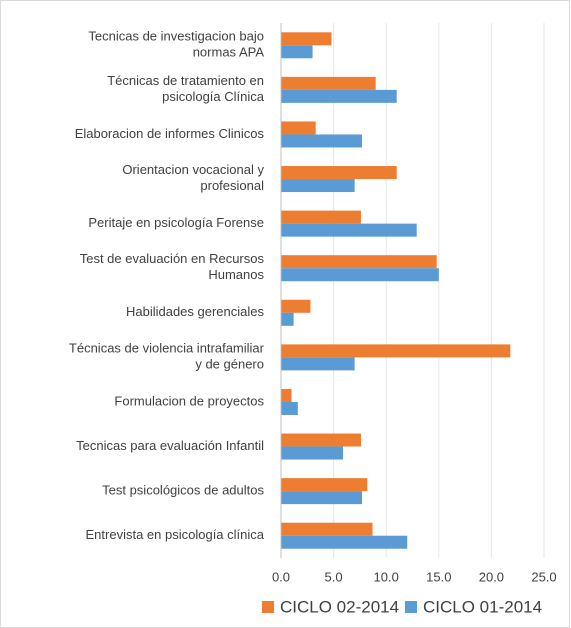 Image resolution: width=571 pixels, height=628 pixels. Describe the element at coordinates (491, 576) in the screenshot. I see `x-tick-label: 20.0` at that location.